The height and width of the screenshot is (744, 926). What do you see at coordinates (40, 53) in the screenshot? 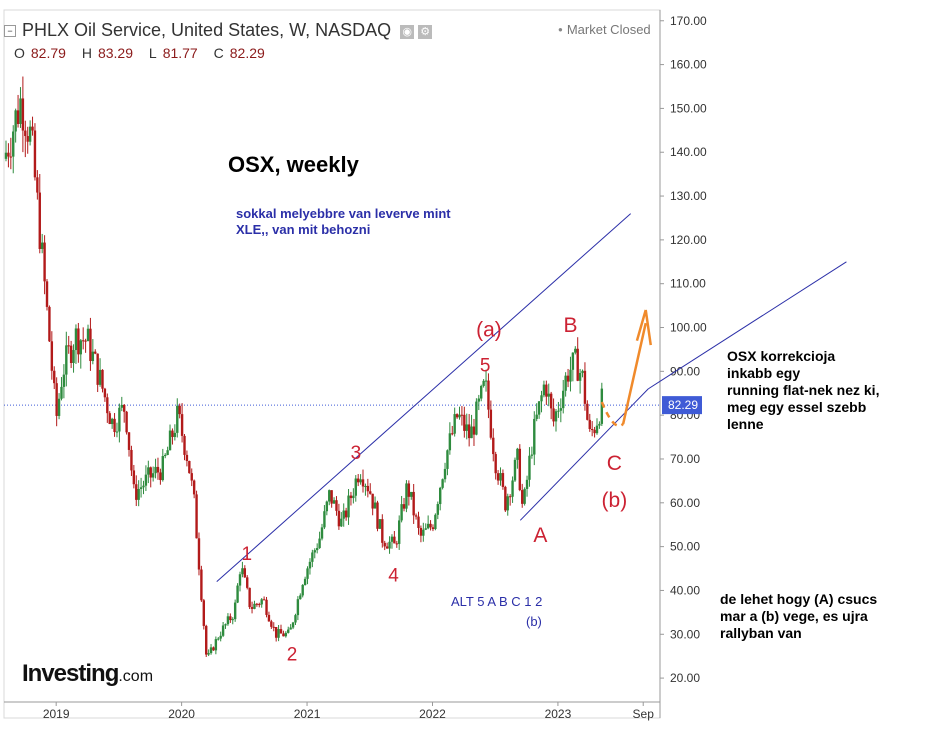
I see `open-value: O 82.79` at bounding box center [40, 53].